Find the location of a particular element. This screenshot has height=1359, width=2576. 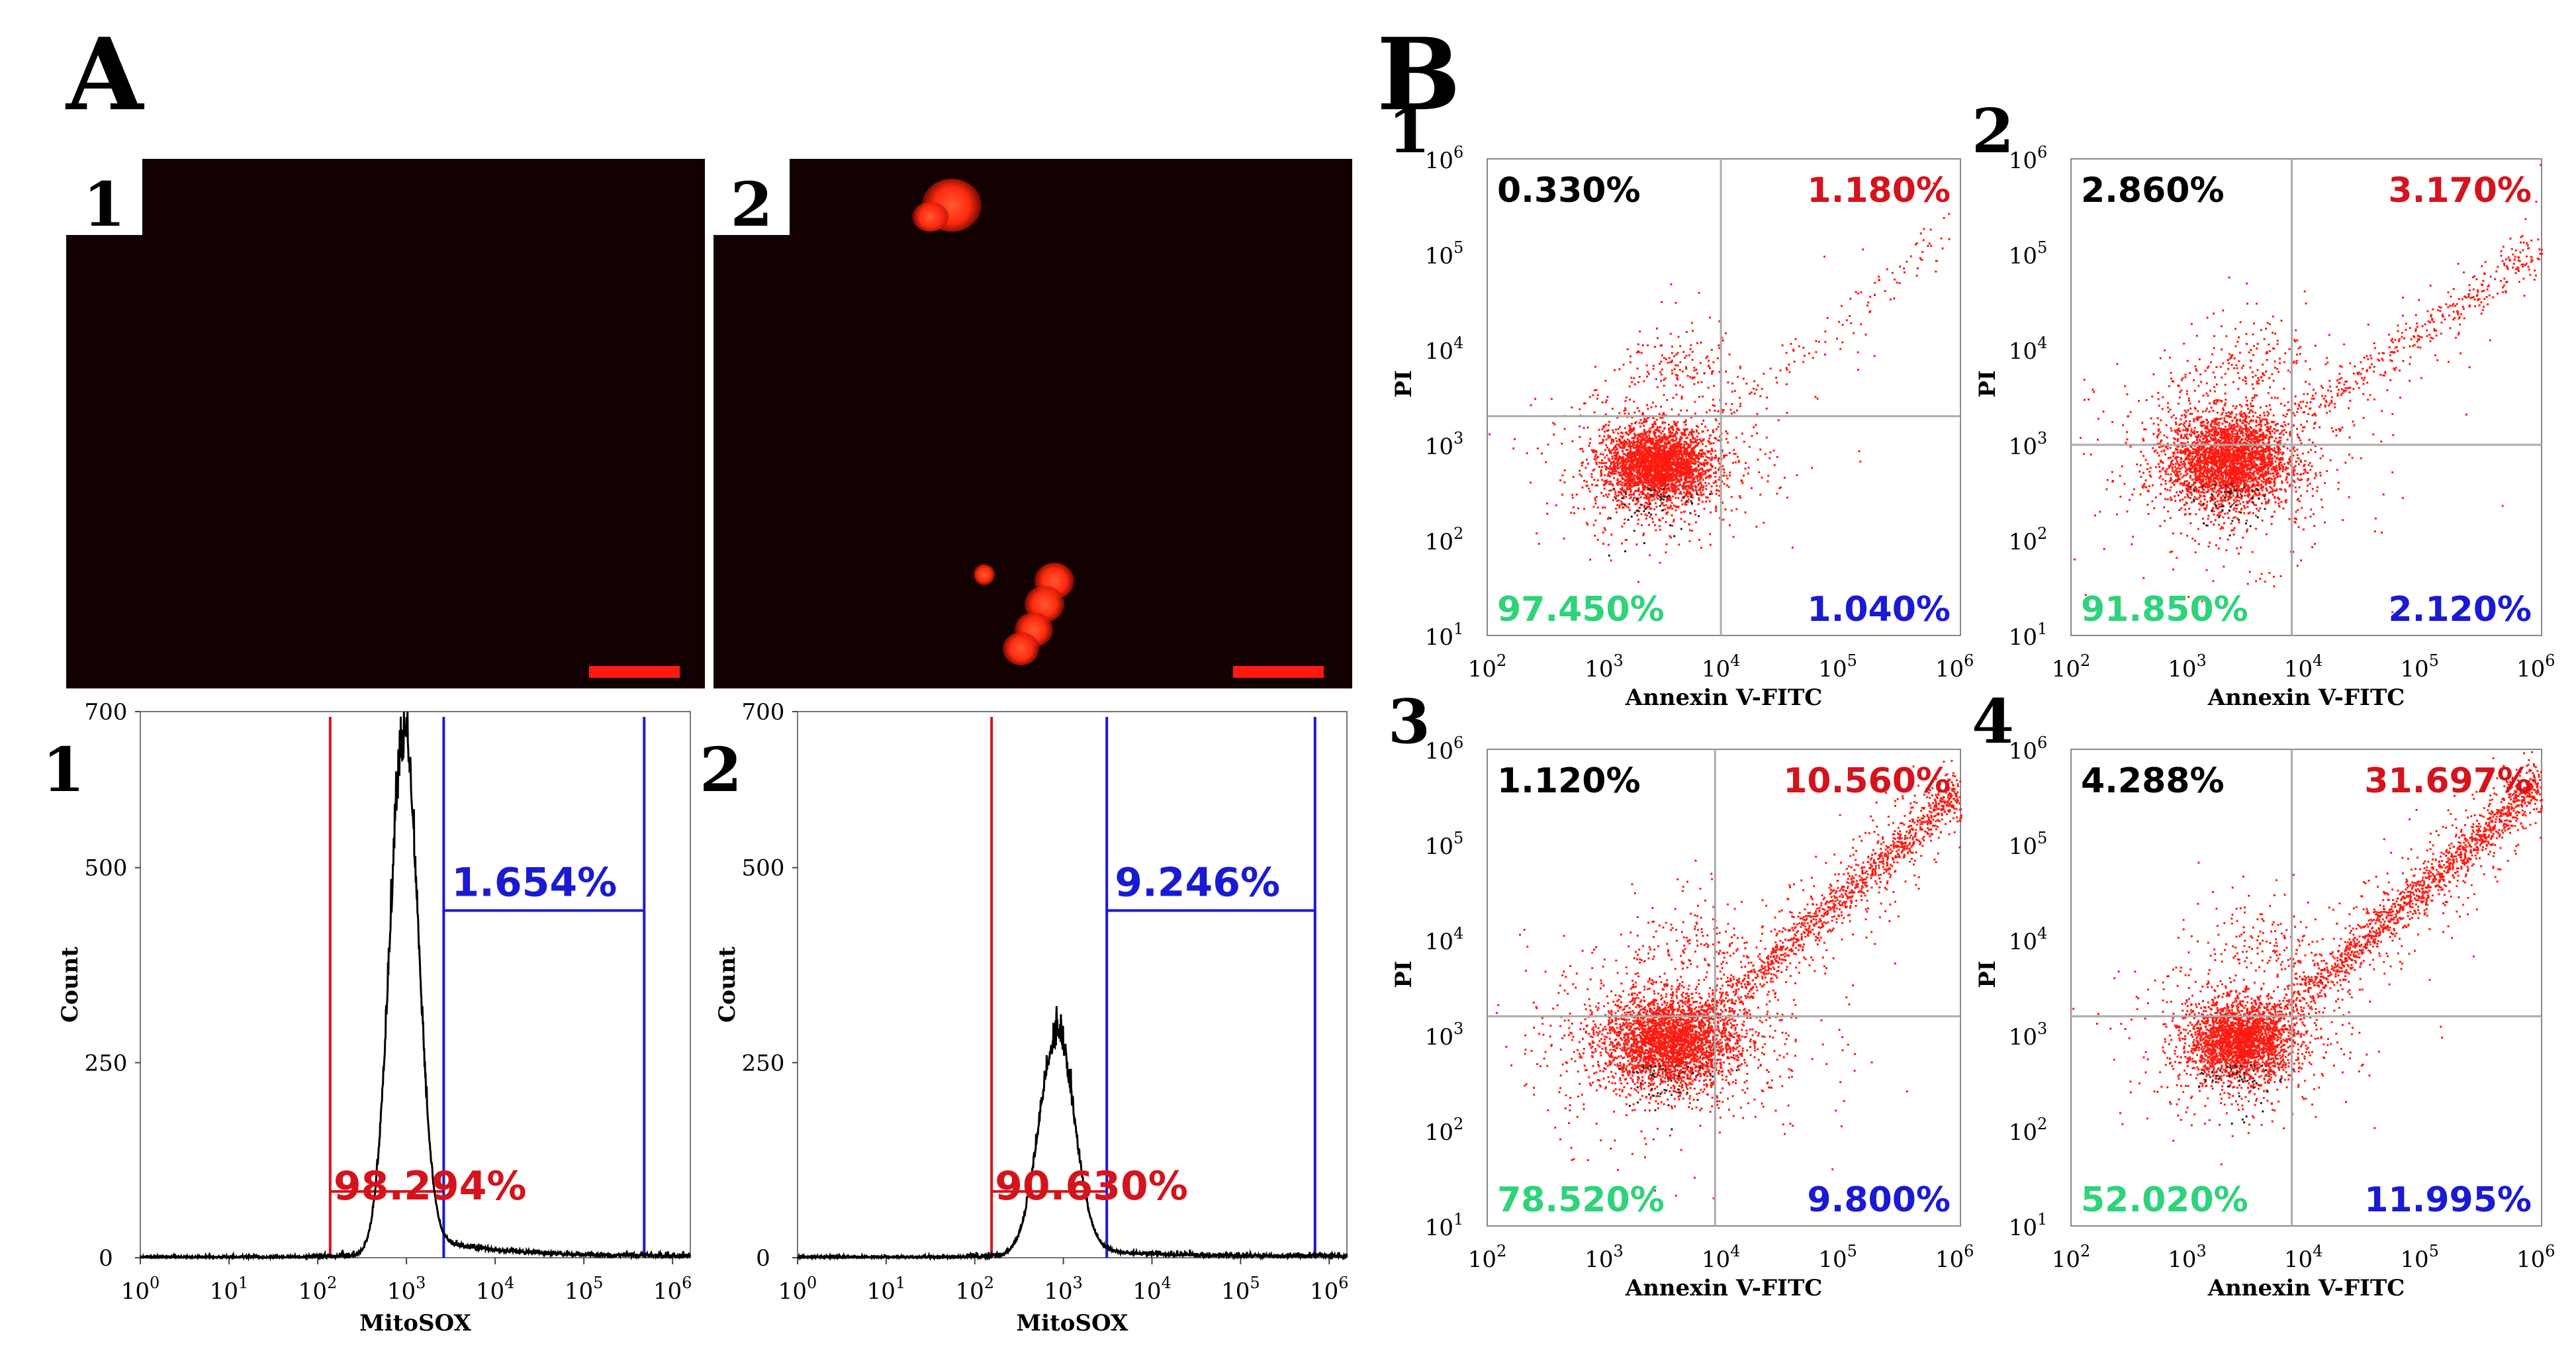

quadrant-upper-right: 10.560% is located at coordinates (1867, 781).